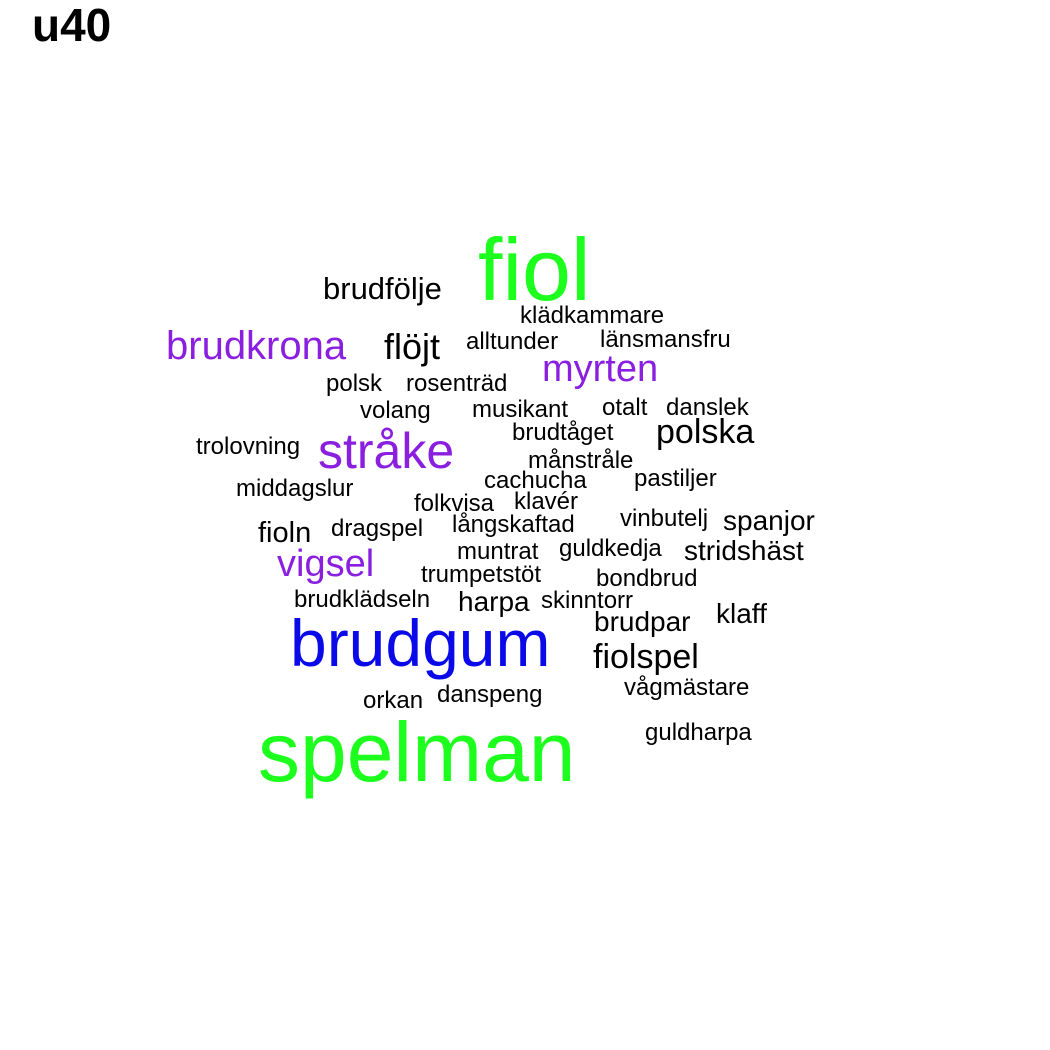  Describe the element at coordinates (285, 533) in the screenshot. I see `cloud-word: fioln` at that location.